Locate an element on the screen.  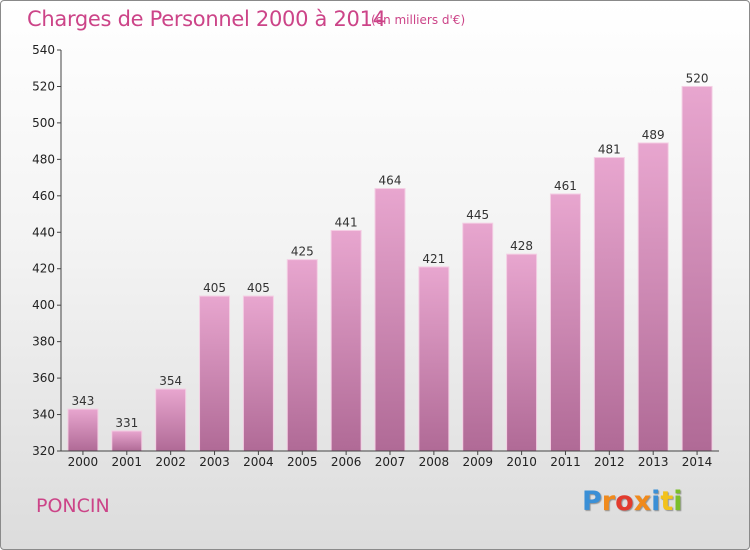
y-tick-label-440: 440 is located at coordinates (43, 232).